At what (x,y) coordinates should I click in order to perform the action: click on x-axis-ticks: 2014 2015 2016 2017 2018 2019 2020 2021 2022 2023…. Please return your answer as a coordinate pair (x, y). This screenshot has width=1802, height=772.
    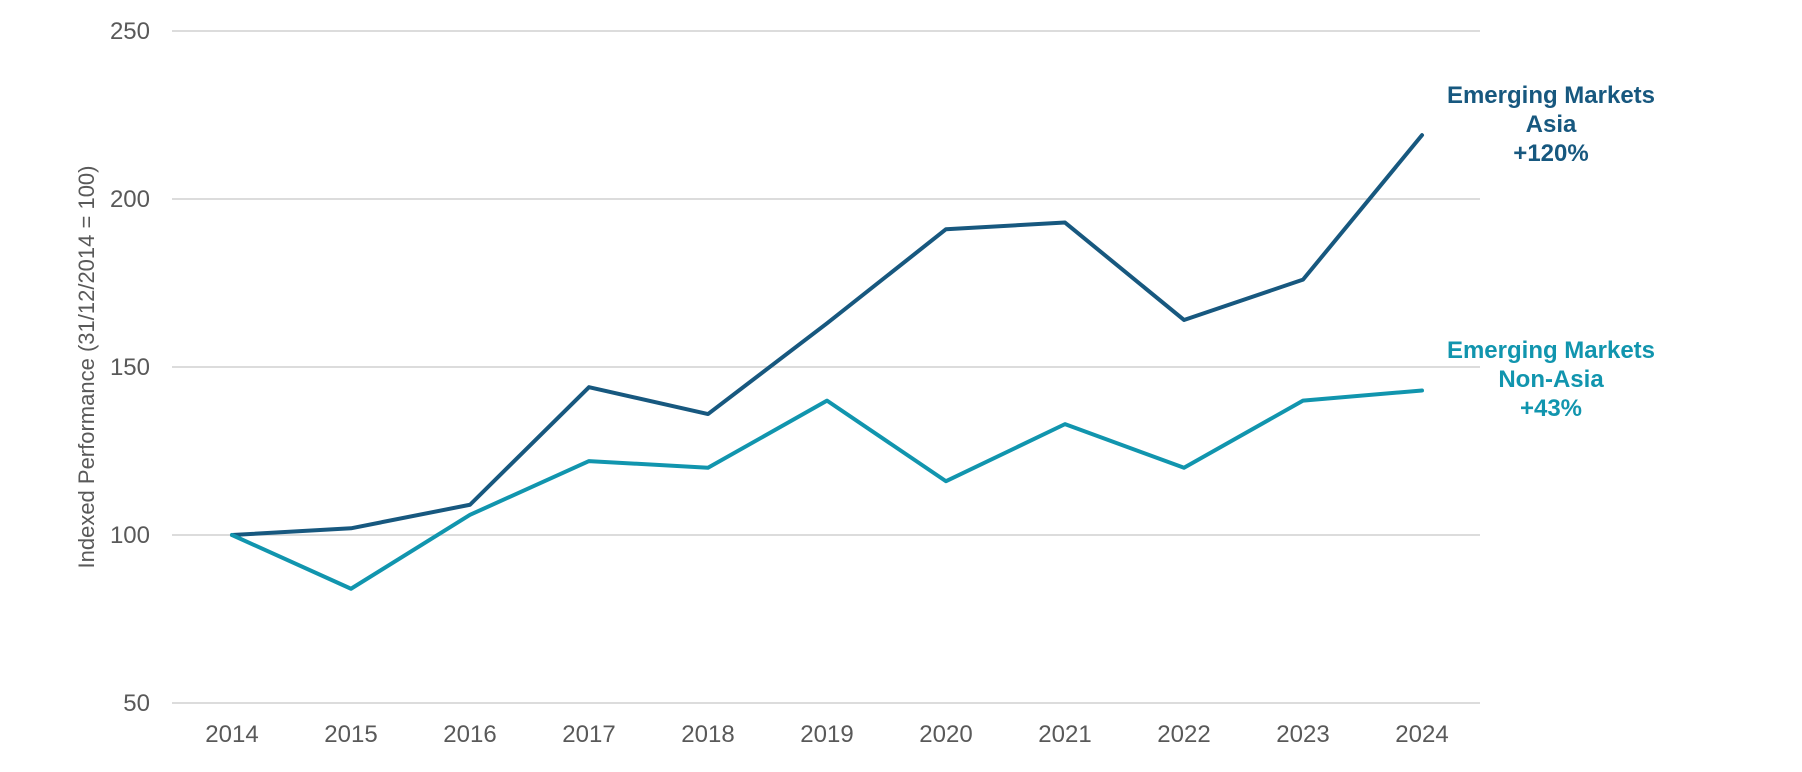
    Looking at the image, I should click on (826, 734).